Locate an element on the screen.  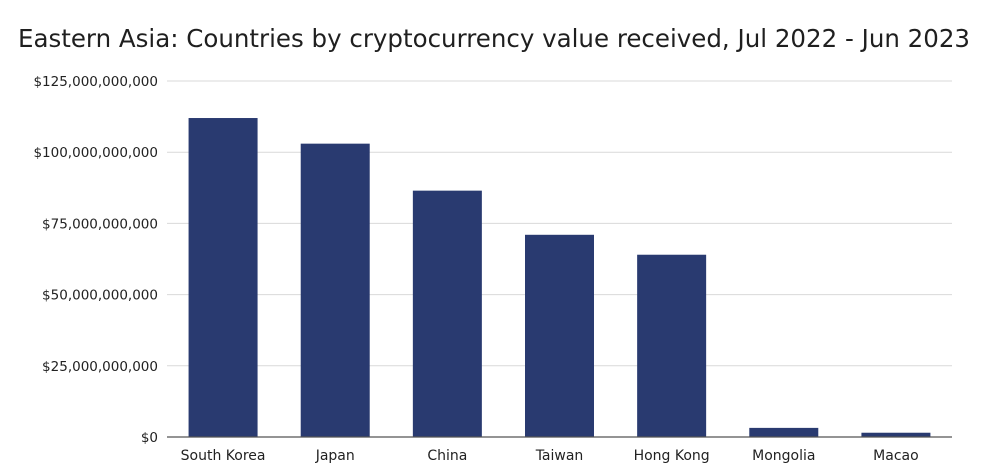
x-tick-label: Macao is located at coordinates (896, 456).